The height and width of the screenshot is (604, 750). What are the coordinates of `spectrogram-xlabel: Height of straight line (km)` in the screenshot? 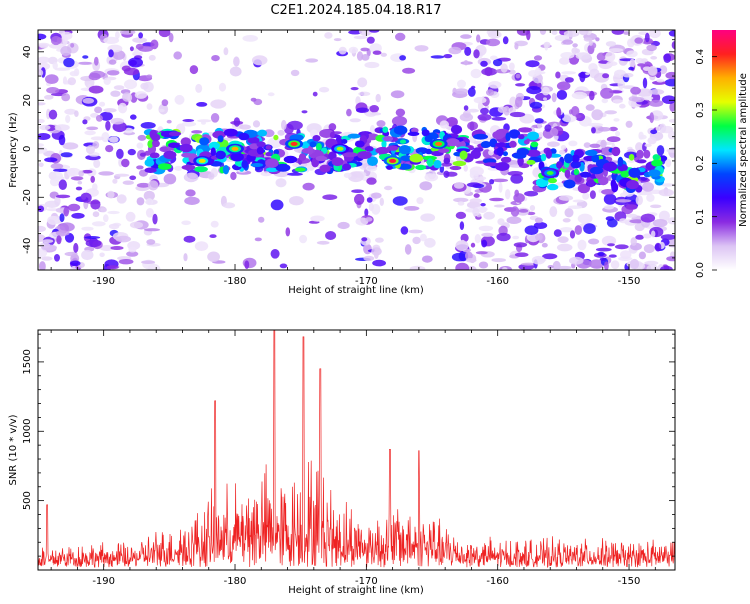 It's located at (356, 290).